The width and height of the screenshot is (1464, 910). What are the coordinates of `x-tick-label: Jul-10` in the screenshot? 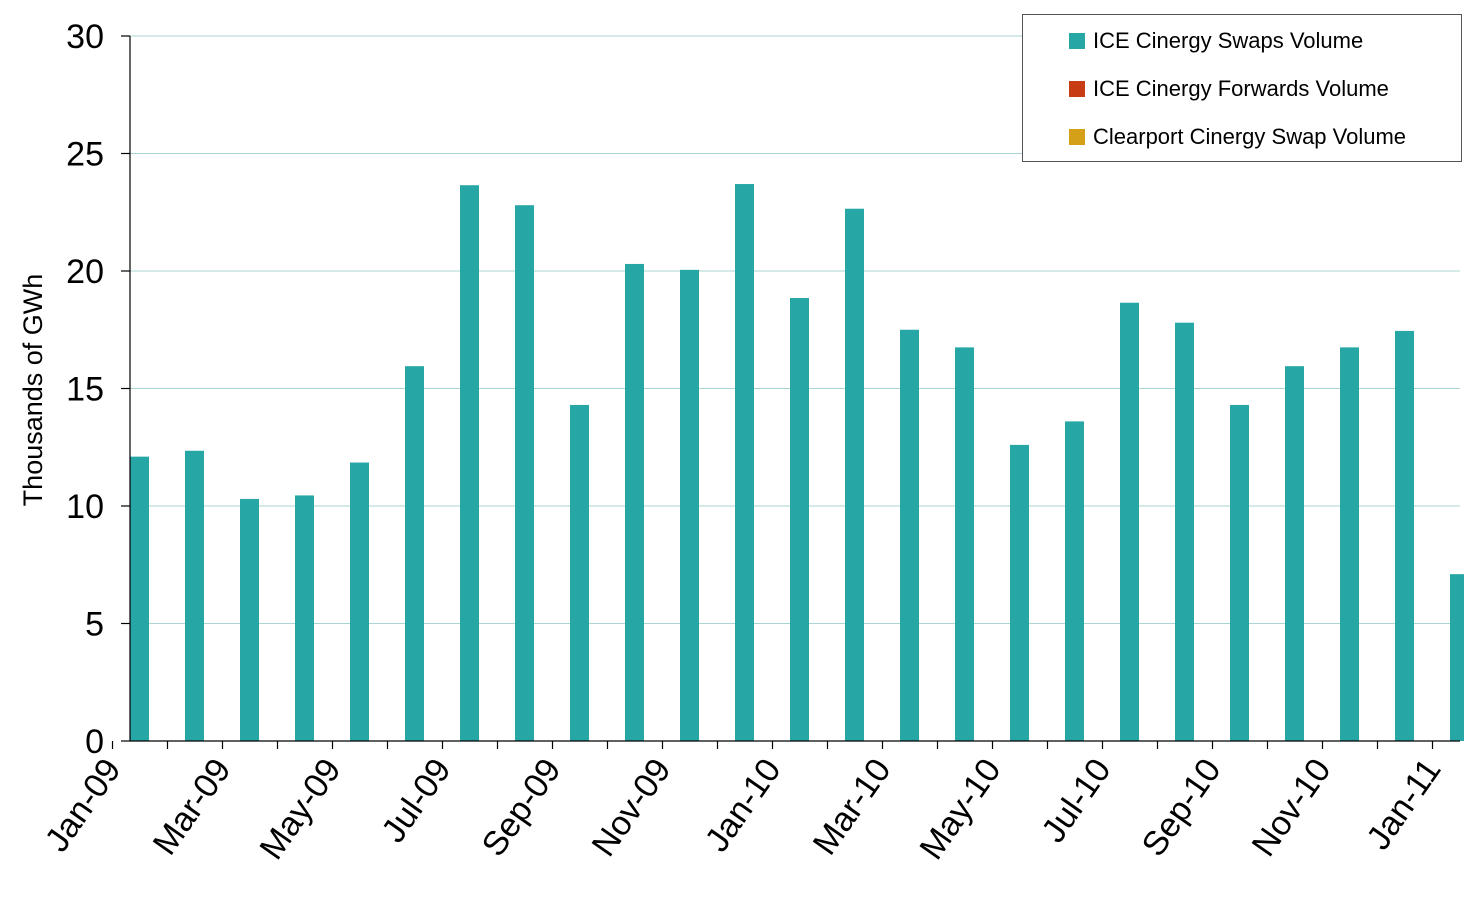 It's located at (1076, 801).